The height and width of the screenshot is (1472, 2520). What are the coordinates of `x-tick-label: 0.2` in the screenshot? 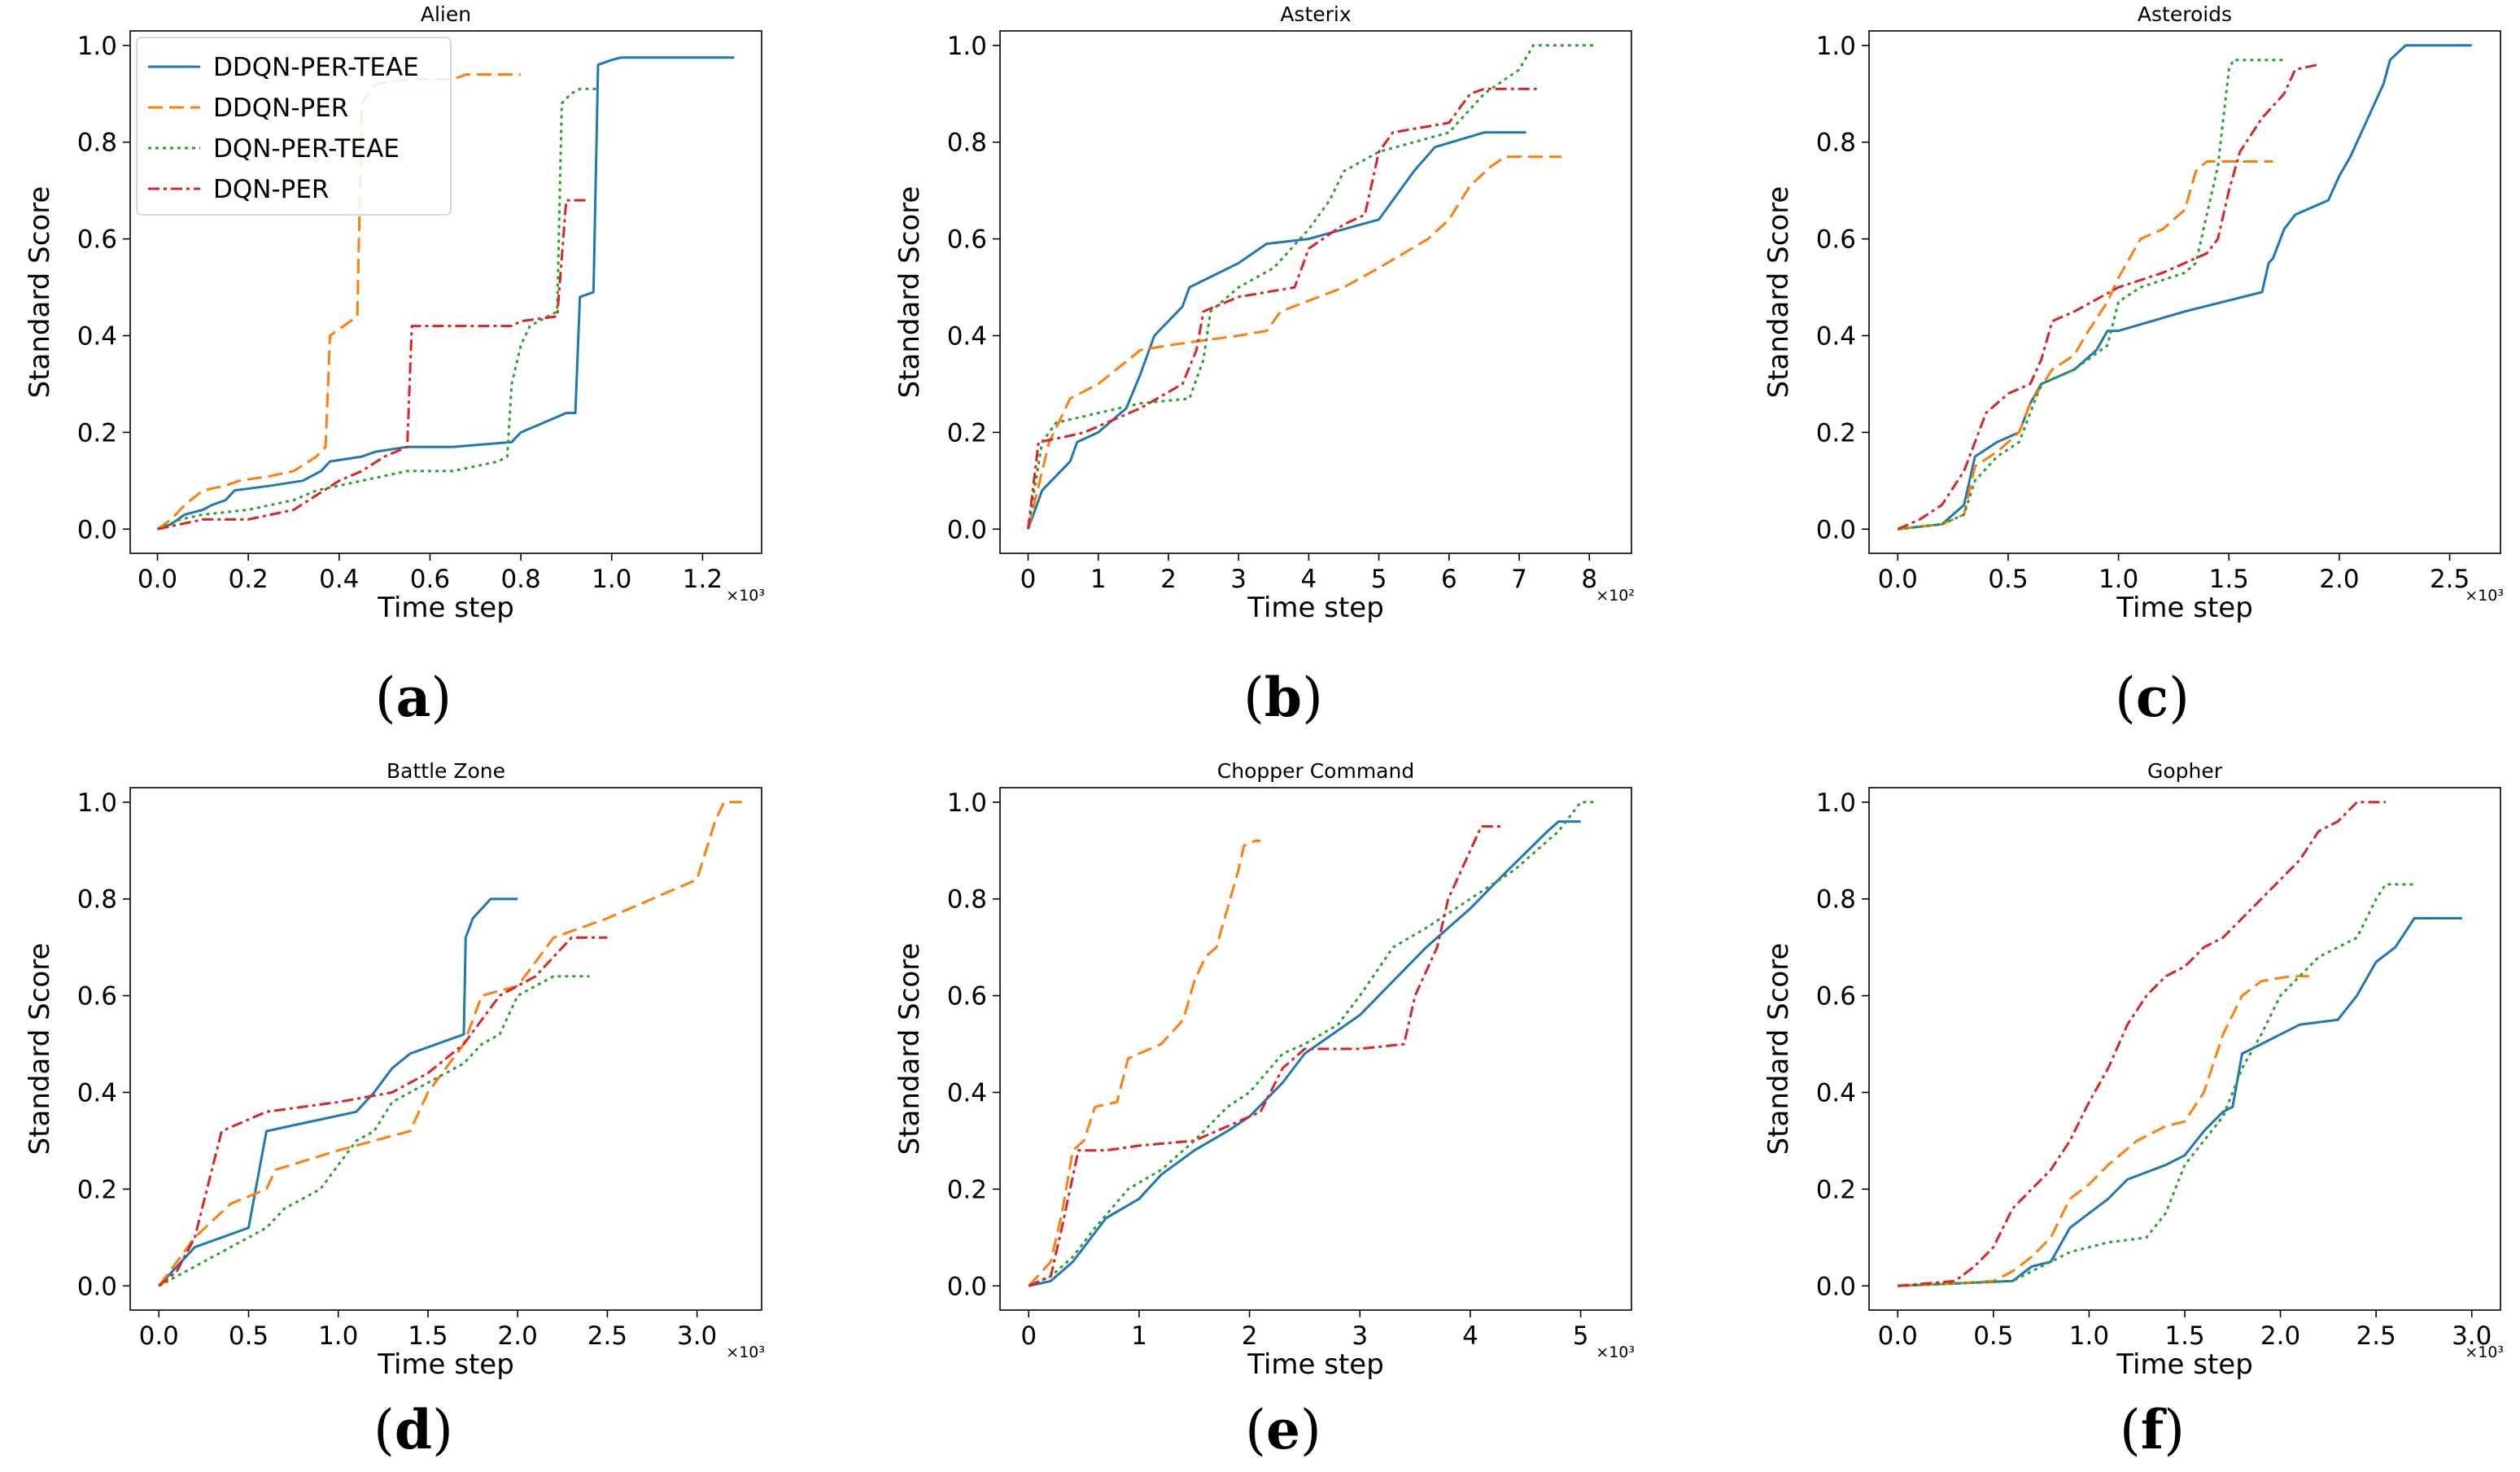 It's located at (248, 579).